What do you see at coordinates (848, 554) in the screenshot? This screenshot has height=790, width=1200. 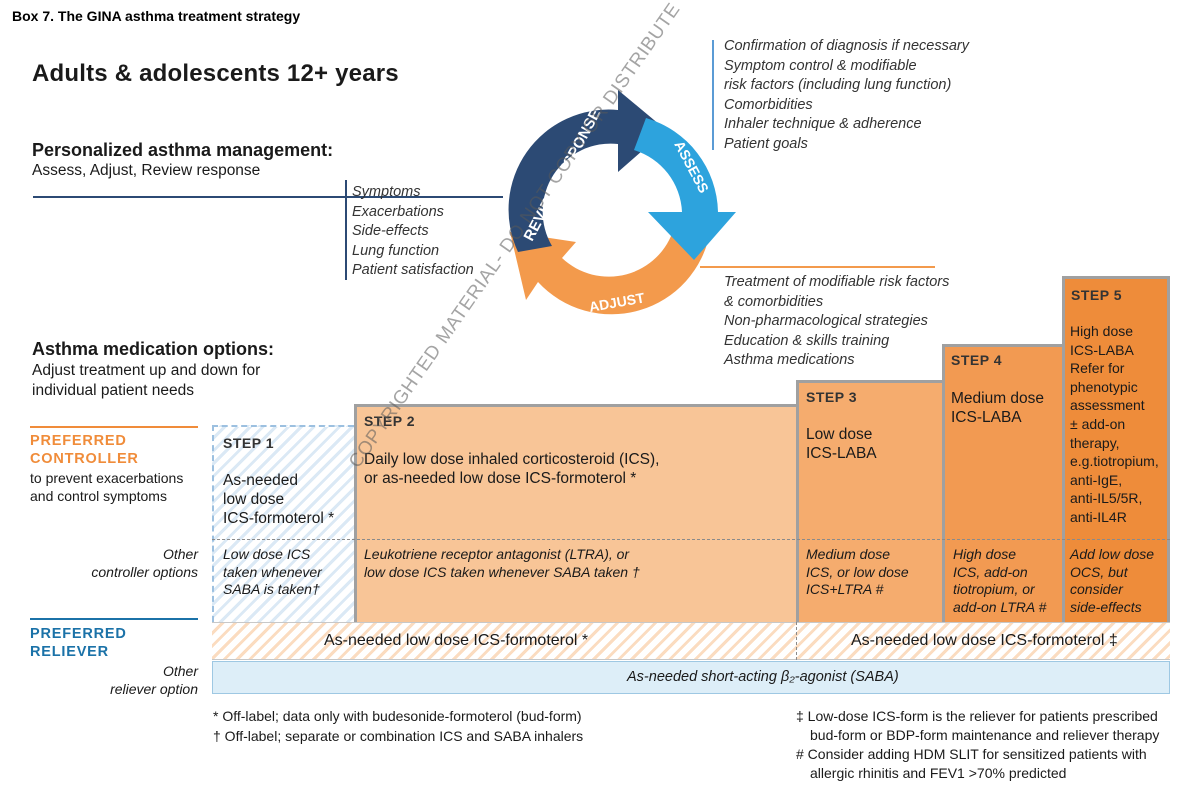 I see `other-line: Medium dose` at bounding box center [848, 554].